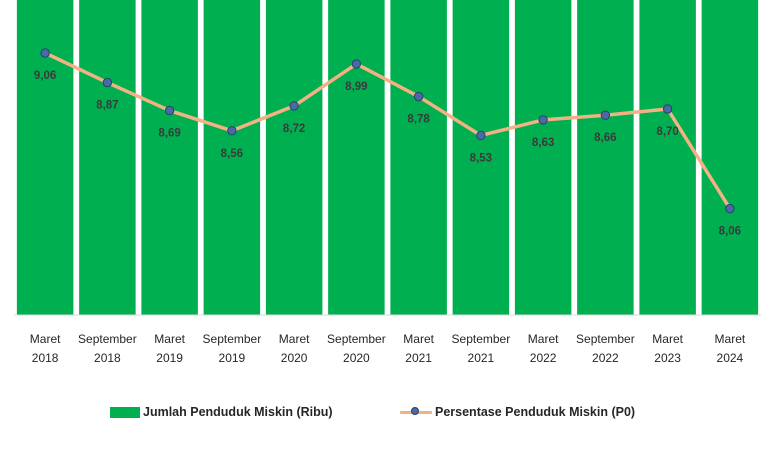 The width and height of the screenshot is (770, 457). Describe the element at coordinates (605, 138) in the screenshot. I see `line-value-label: 8,66` at that location.